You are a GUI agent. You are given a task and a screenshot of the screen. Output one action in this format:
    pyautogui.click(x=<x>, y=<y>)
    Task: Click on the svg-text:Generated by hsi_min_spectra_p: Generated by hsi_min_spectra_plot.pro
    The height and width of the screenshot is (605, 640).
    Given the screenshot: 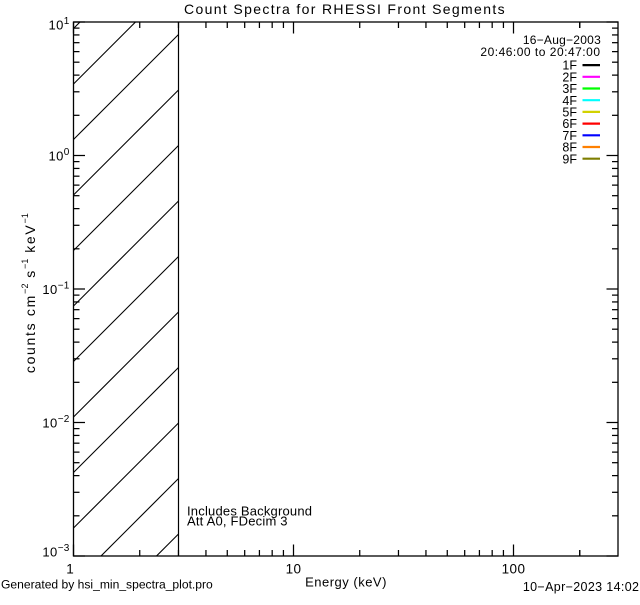 What is the action you would take?
    pyautogui.click(x=107, y=585)
    